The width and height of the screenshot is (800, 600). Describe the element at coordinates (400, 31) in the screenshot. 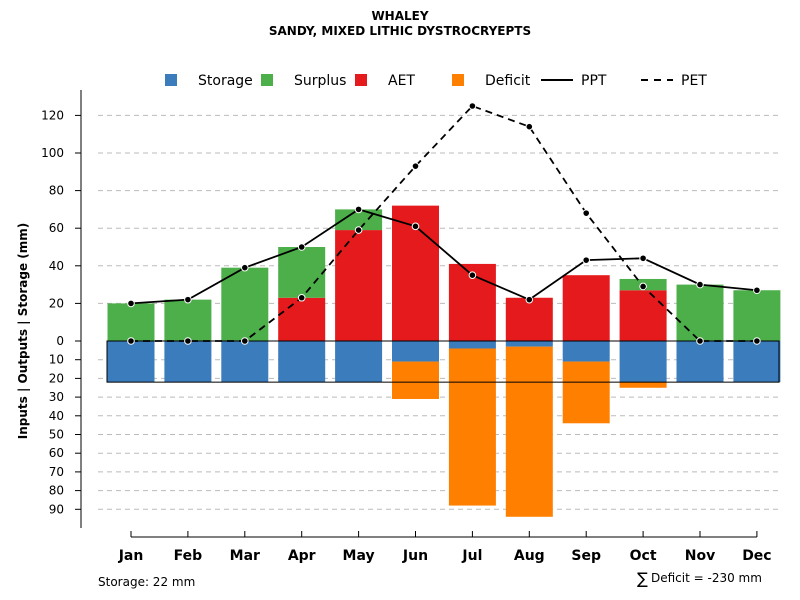

I see `chart-subtitle: SANDY, MIXED LITHIC DYSTROCRYEPTS` at that location.